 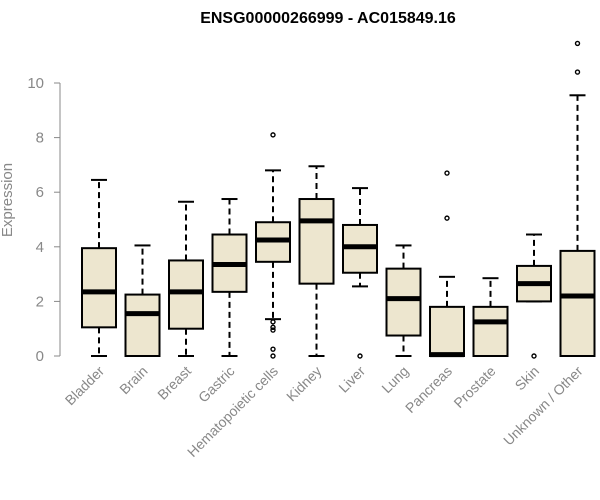 What do you see at coordinates (85, 386) in the screenshot?
I see `x-tick-label: Bladder` at bounding box center [85, 386].